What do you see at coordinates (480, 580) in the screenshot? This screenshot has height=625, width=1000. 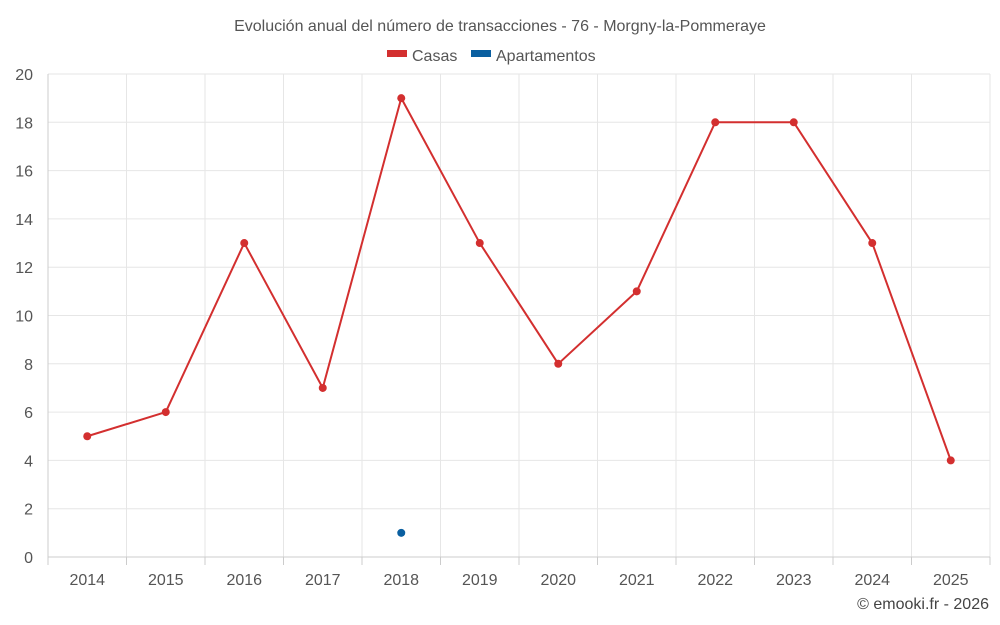 I see `x-tick-label: 2019` at bounding box center [480, 580].